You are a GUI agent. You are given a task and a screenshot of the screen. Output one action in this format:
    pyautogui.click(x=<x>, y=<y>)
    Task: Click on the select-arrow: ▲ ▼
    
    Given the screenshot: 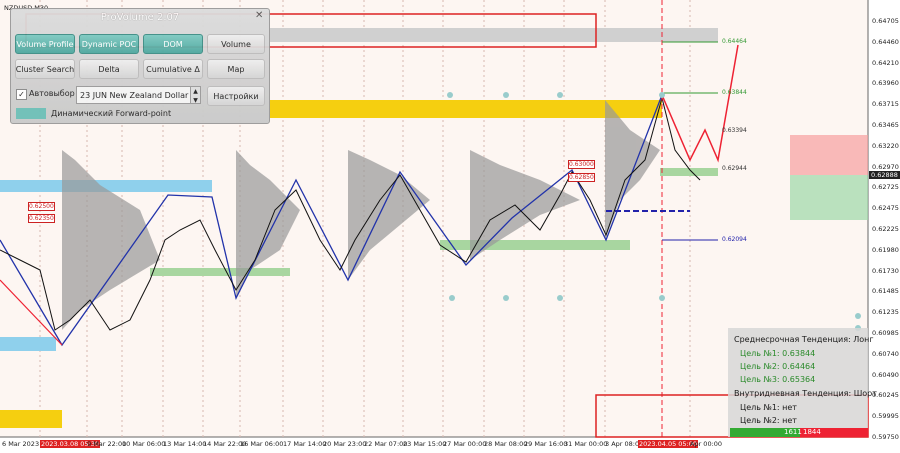 What is the action you would take?
    pyautogui.click(x=195, y=95)
    